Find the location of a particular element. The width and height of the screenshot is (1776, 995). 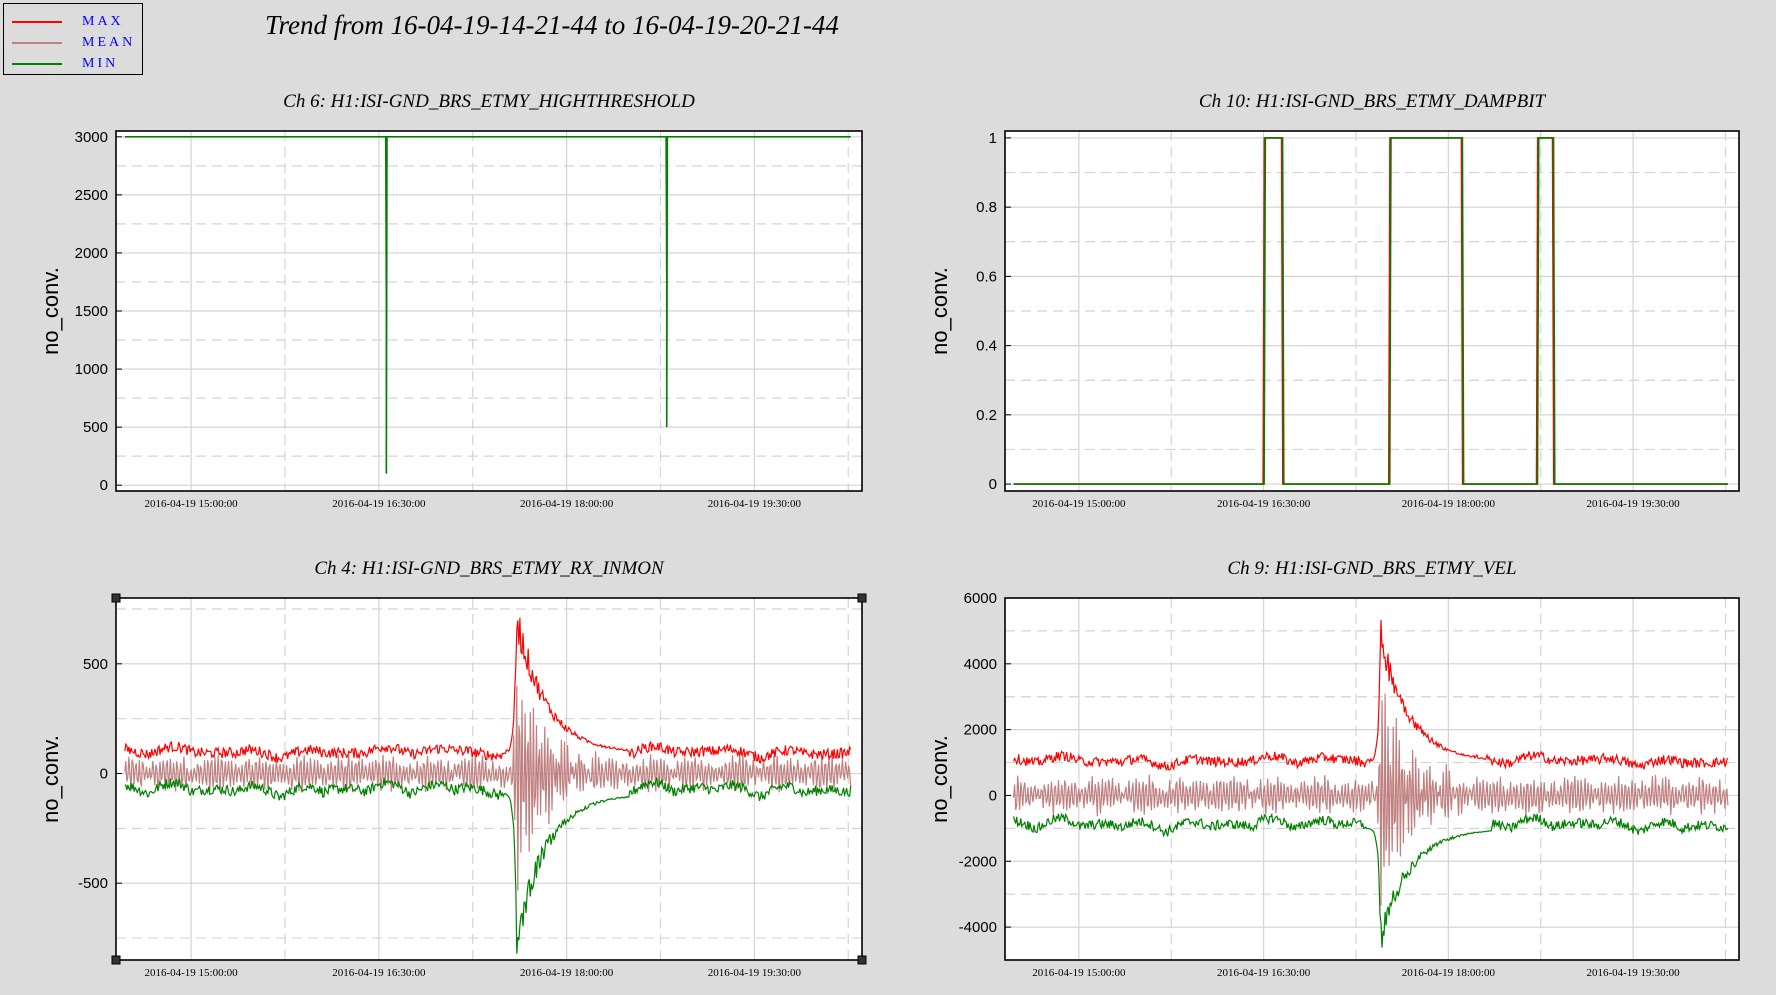

y-tick-label: 0.2 is located at coordinates (986, 415).